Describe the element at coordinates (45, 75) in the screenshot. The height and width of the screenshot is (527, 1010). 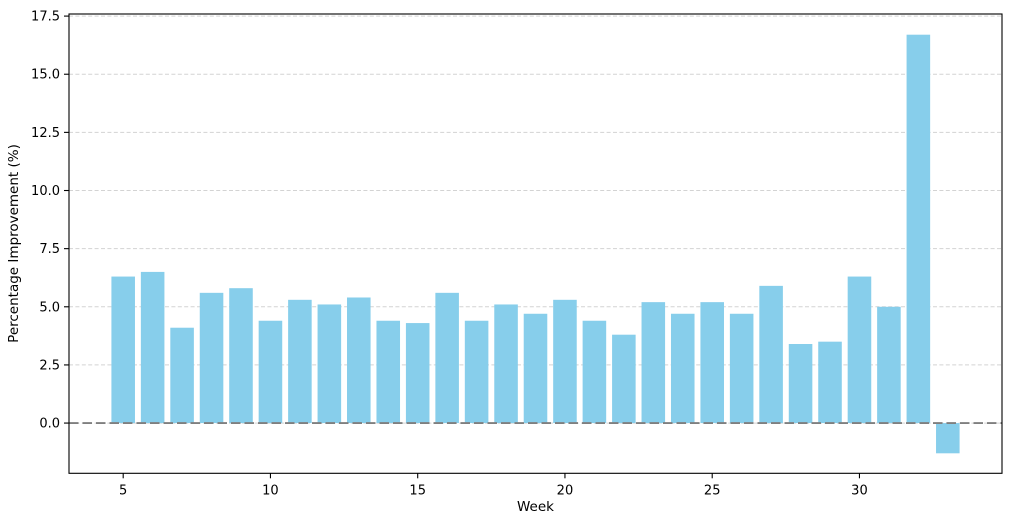
I see `y-tick-label: 15.0` at that location.